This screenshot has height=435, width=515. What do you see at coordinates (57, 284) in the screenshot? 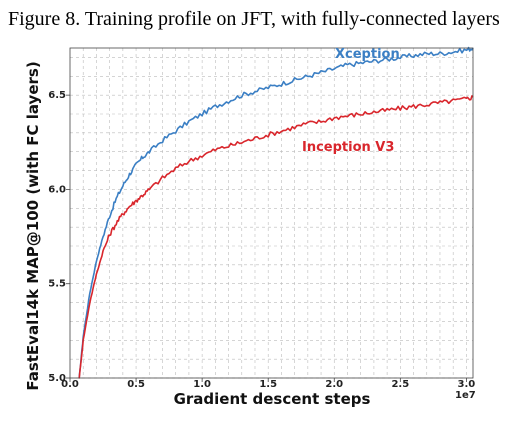
I see `y-tick-label: 5.5` at bounding box center [57, 284].